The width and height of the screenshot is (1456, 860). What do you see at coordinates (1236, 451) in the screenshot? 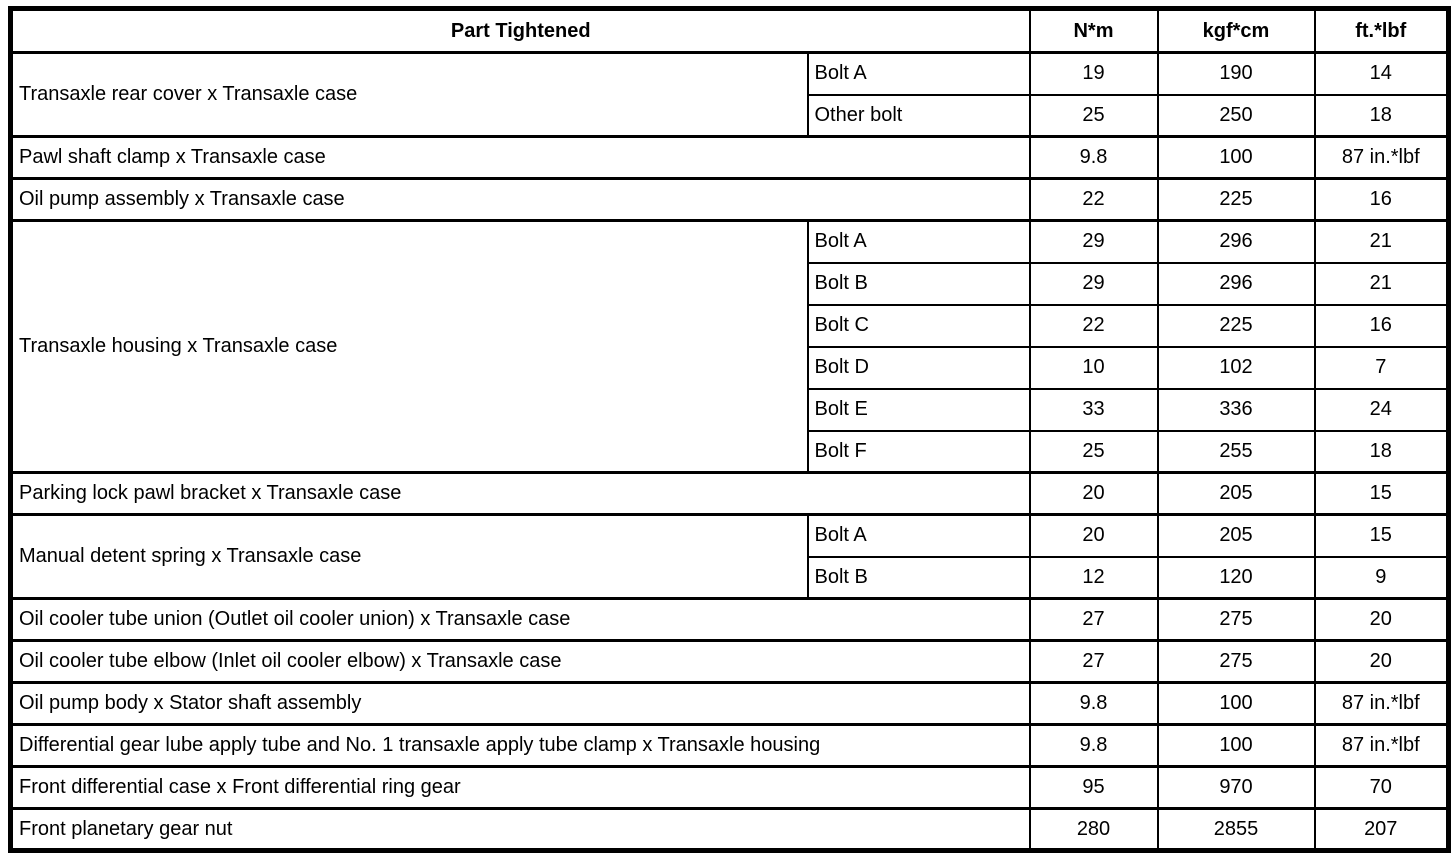
I see `kgfcm-value-cell: 255` at bounding box center [1236, 451].